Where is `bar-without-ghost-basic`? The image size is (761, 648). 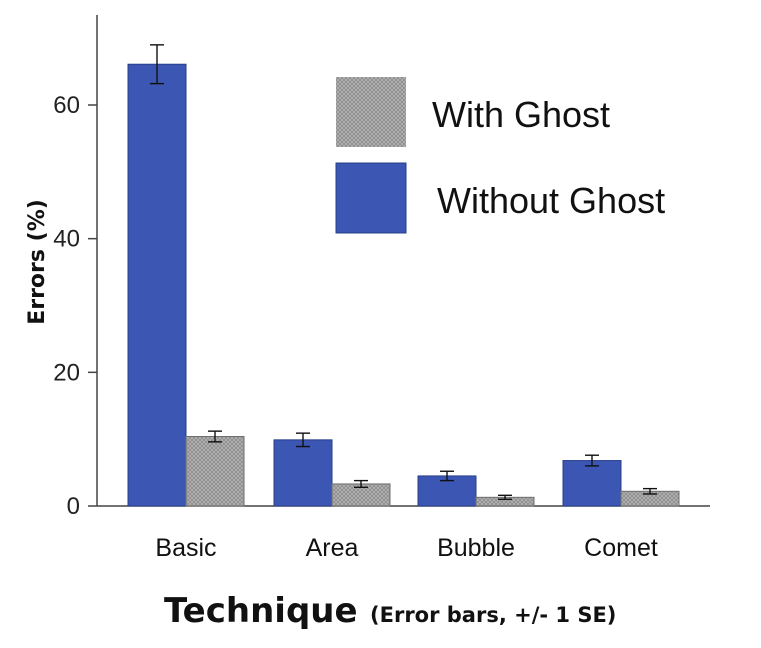 bar-without-ghost-basic is located at coordinates (157, 285).